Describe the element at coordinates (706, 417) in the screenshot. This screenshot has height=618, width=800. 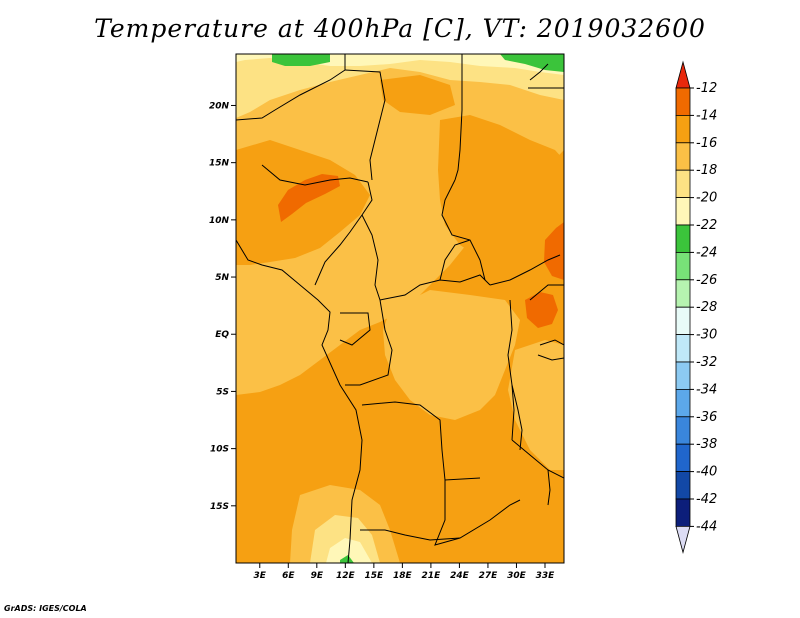
I see `colorbar-label: -36` at that location.